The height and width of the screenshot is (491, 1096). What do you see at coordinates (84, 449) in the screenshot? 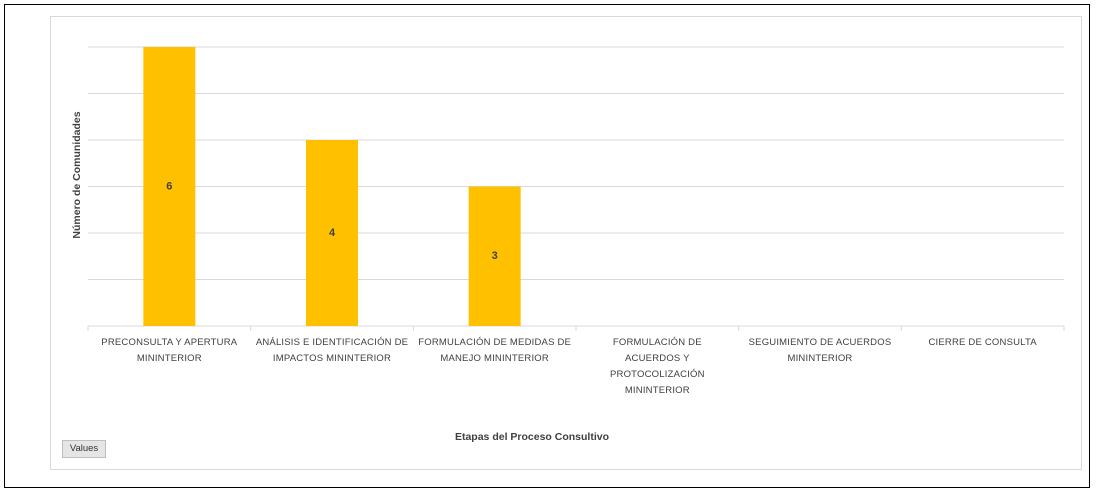
I see `values-button: Values` at bounding box center [84, 449].